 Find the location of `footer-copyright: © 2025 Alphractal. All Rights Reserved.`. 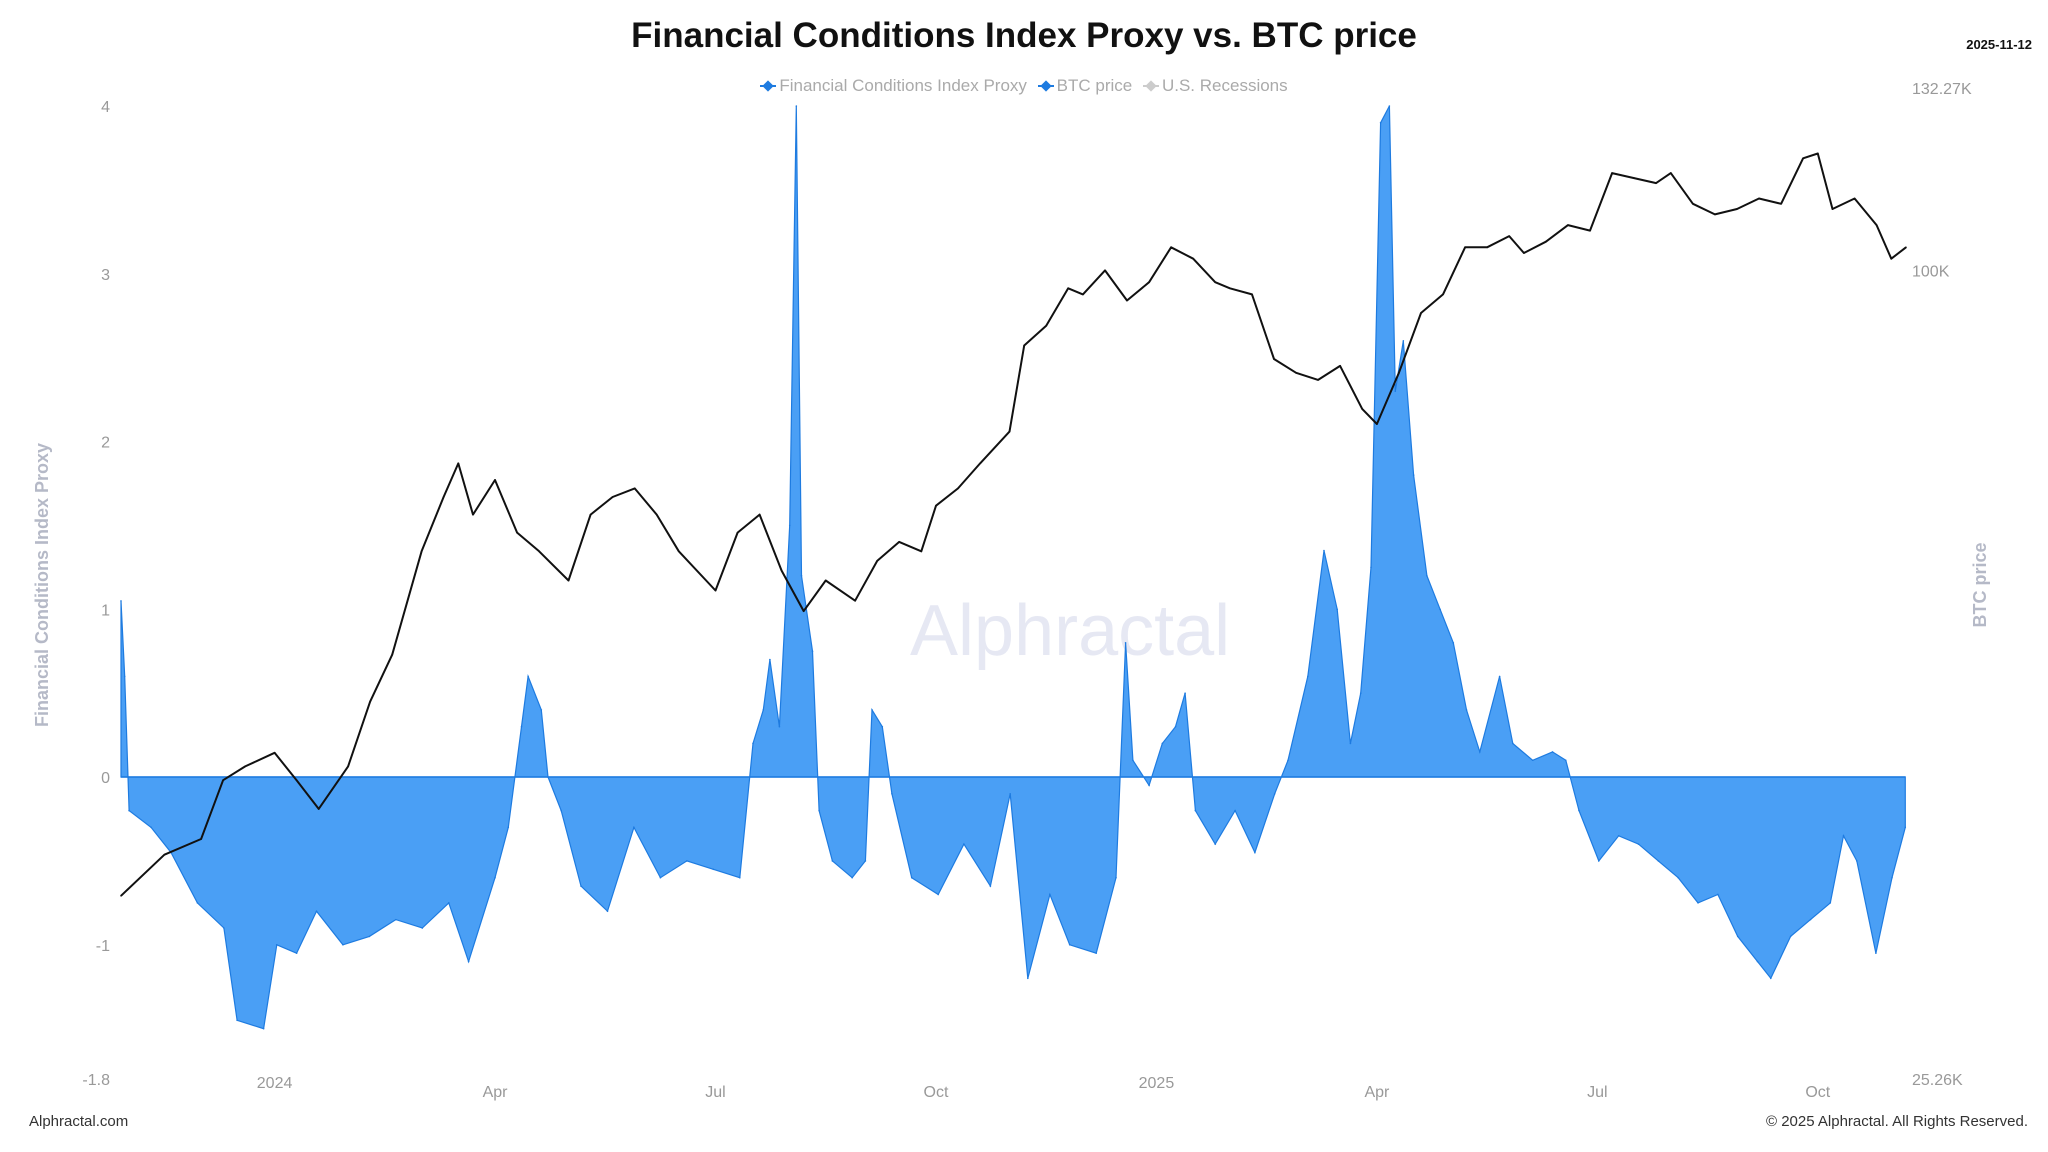

footer-copyright: © 2025 Alphractal. All Rights Reserved. is located at coordinates (1896, 1121).